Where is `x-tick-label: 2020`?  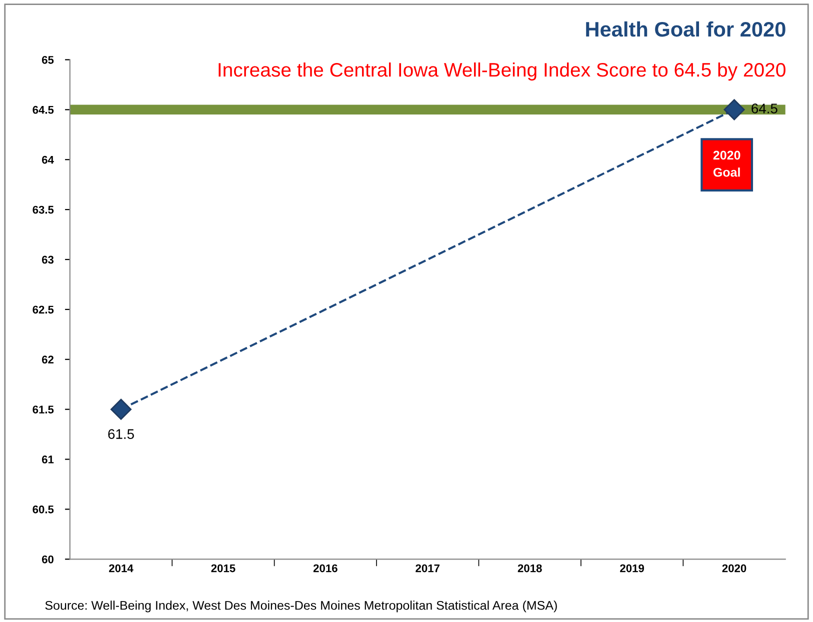
x-tick-label: 2020 is located at coordinates (734, 568).